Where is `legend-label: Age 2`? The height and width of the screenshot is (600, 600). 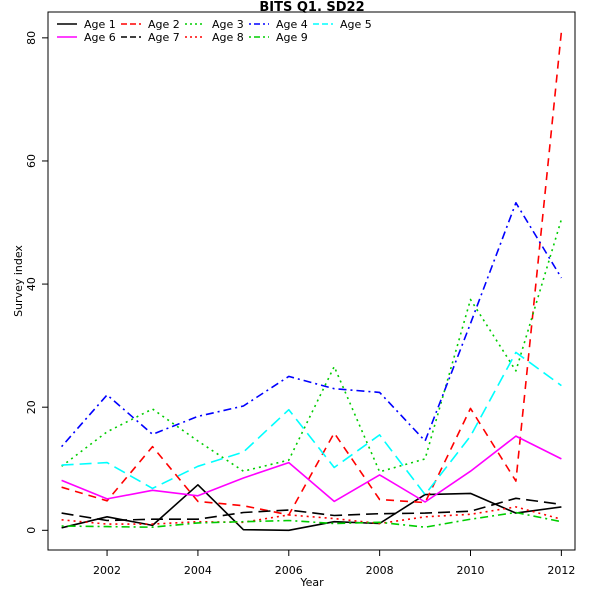
legend-label: Age 2 is located at coordinates (164, 24).